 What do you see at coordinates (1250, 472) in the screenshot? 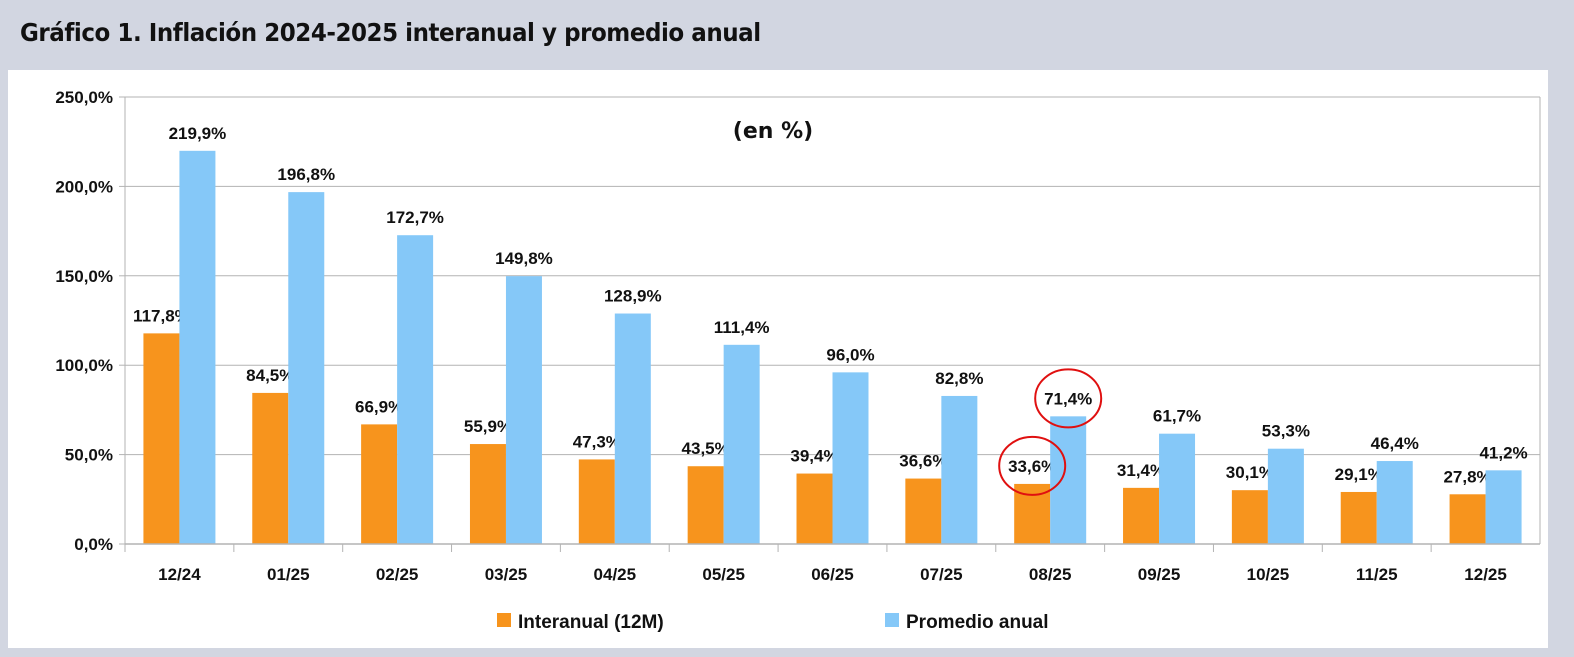
I see `data-label: 30,1%` at bounding box center [1250, 472].